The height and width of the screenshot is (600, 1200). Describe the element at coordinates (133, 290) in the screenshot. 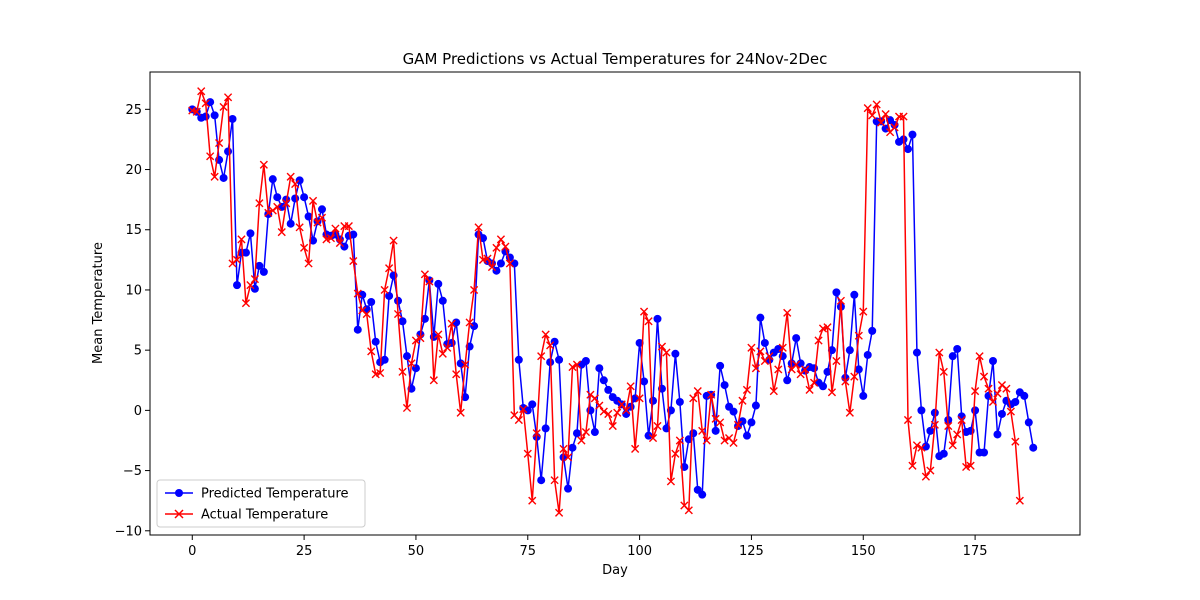

I see `y-tick-label: 10` at that location.